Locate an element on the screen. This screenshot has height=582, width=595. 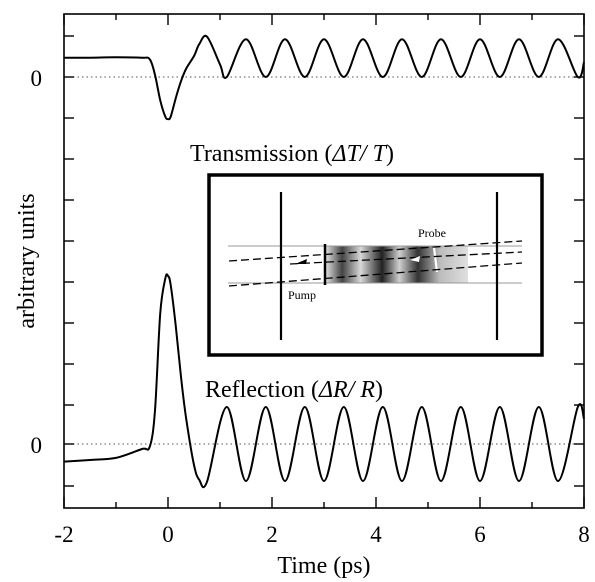
x-tick-label: 0 is located at coordinates (168, 534).